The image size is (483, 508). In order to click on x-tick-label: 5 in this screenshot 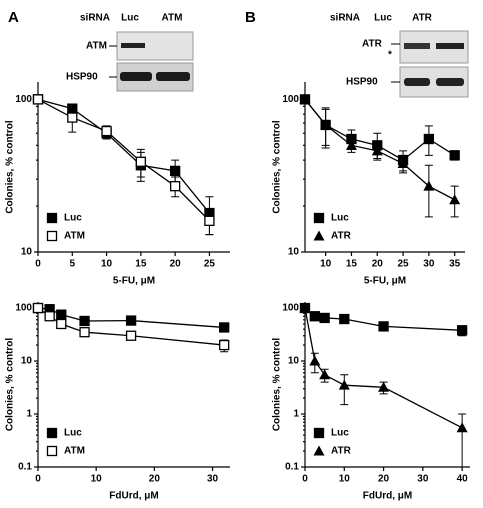, I will do `click(73, 264)`.